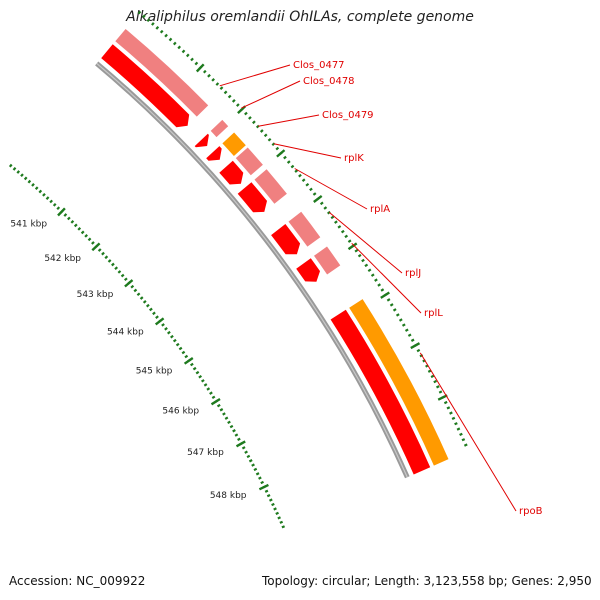 This screenshot has height=600, width=600. I want to click on scale-tick-label: 547 kbp, so click(205, 453).